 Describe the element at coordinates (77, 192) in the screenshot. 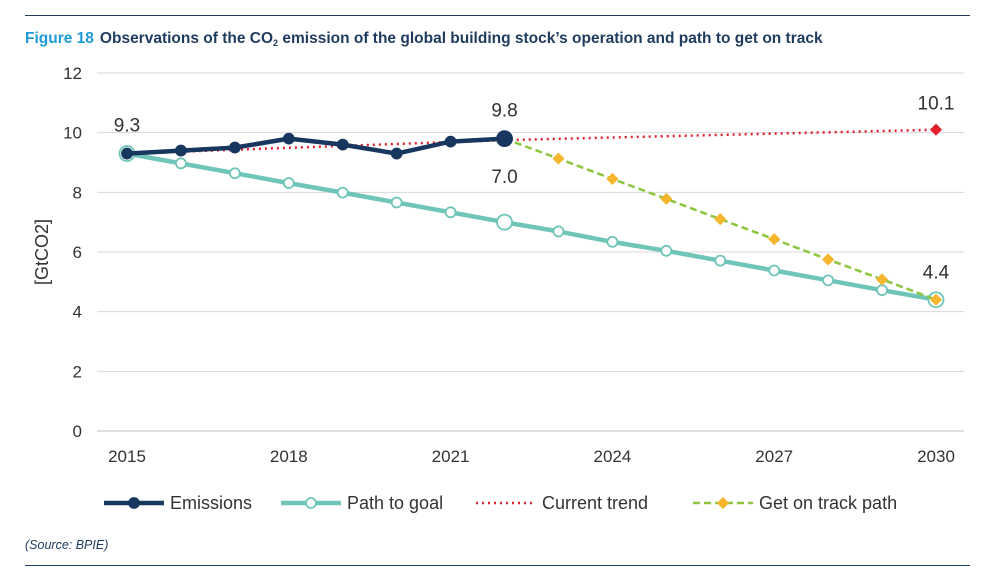

I see `y-tick-label: 8` at that location.